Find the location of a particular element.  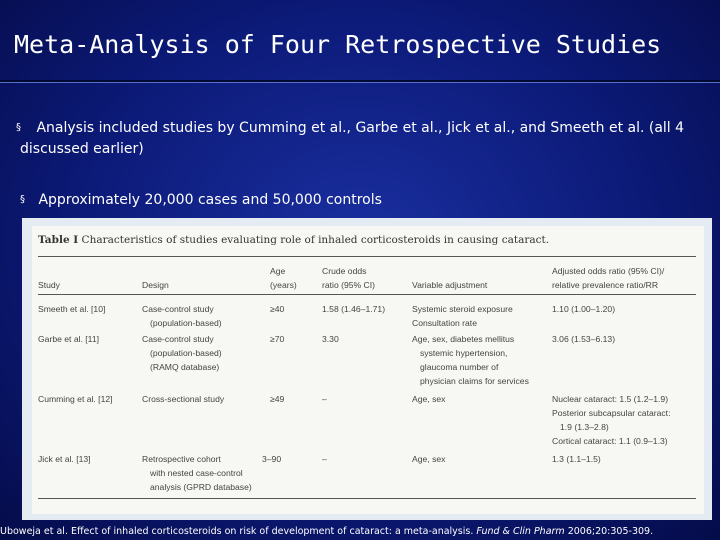

table-cell-age: 3–90 is located at coordinates (272, 459).